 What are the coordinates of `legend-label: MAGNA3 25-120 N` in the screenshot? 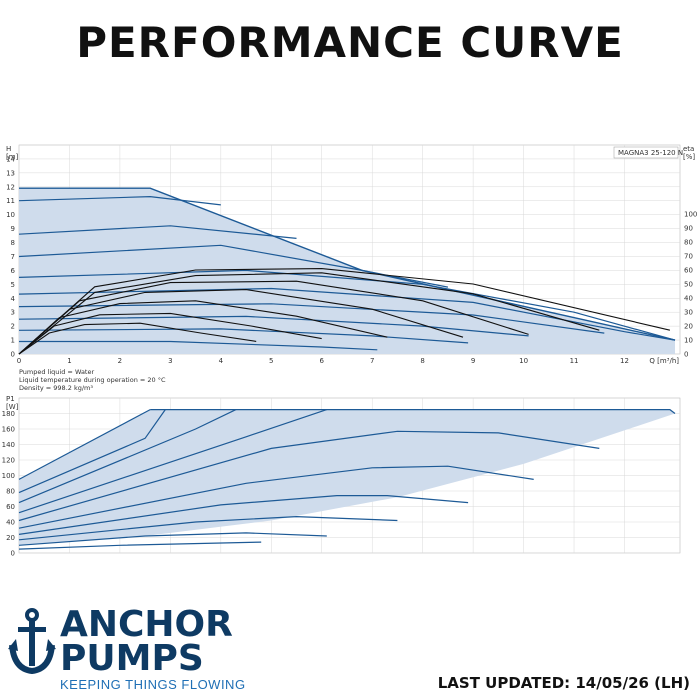 It's located at (650, 153).